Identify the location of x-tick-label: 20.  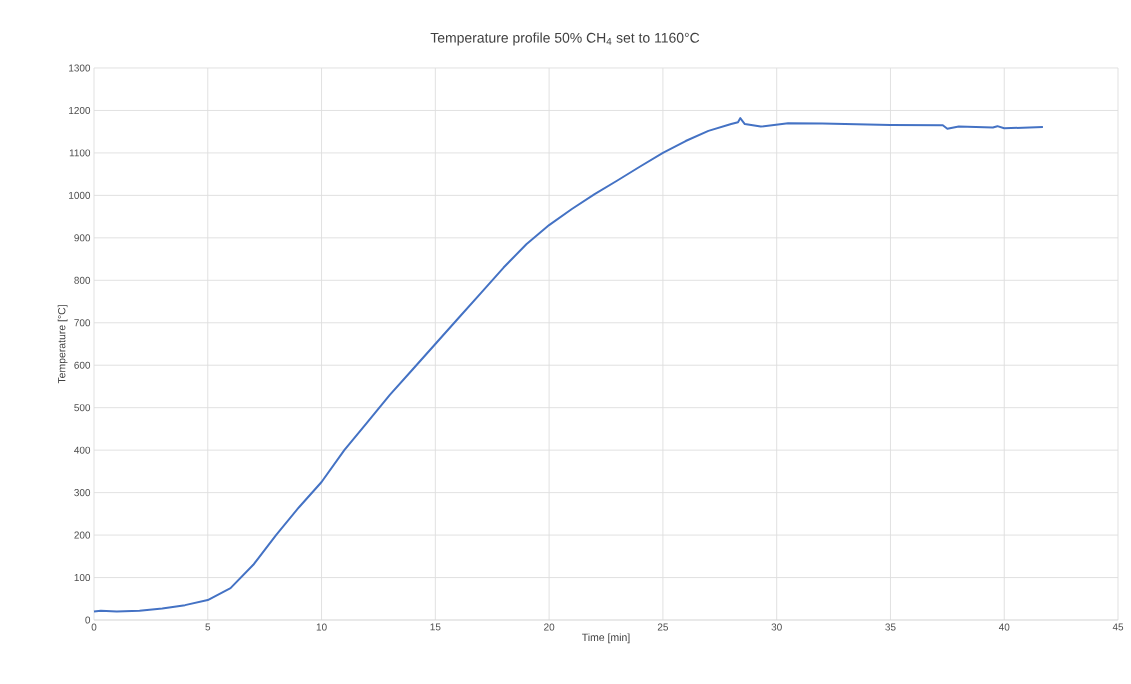
(549, 627).